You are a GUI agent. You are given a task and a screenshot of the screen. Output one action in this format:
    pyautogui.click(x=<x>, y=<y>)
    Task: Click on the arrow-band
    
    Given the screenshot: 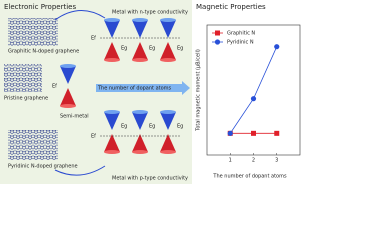 What is the action you would take?
    pyautogui.click(x=143, y=88)
    